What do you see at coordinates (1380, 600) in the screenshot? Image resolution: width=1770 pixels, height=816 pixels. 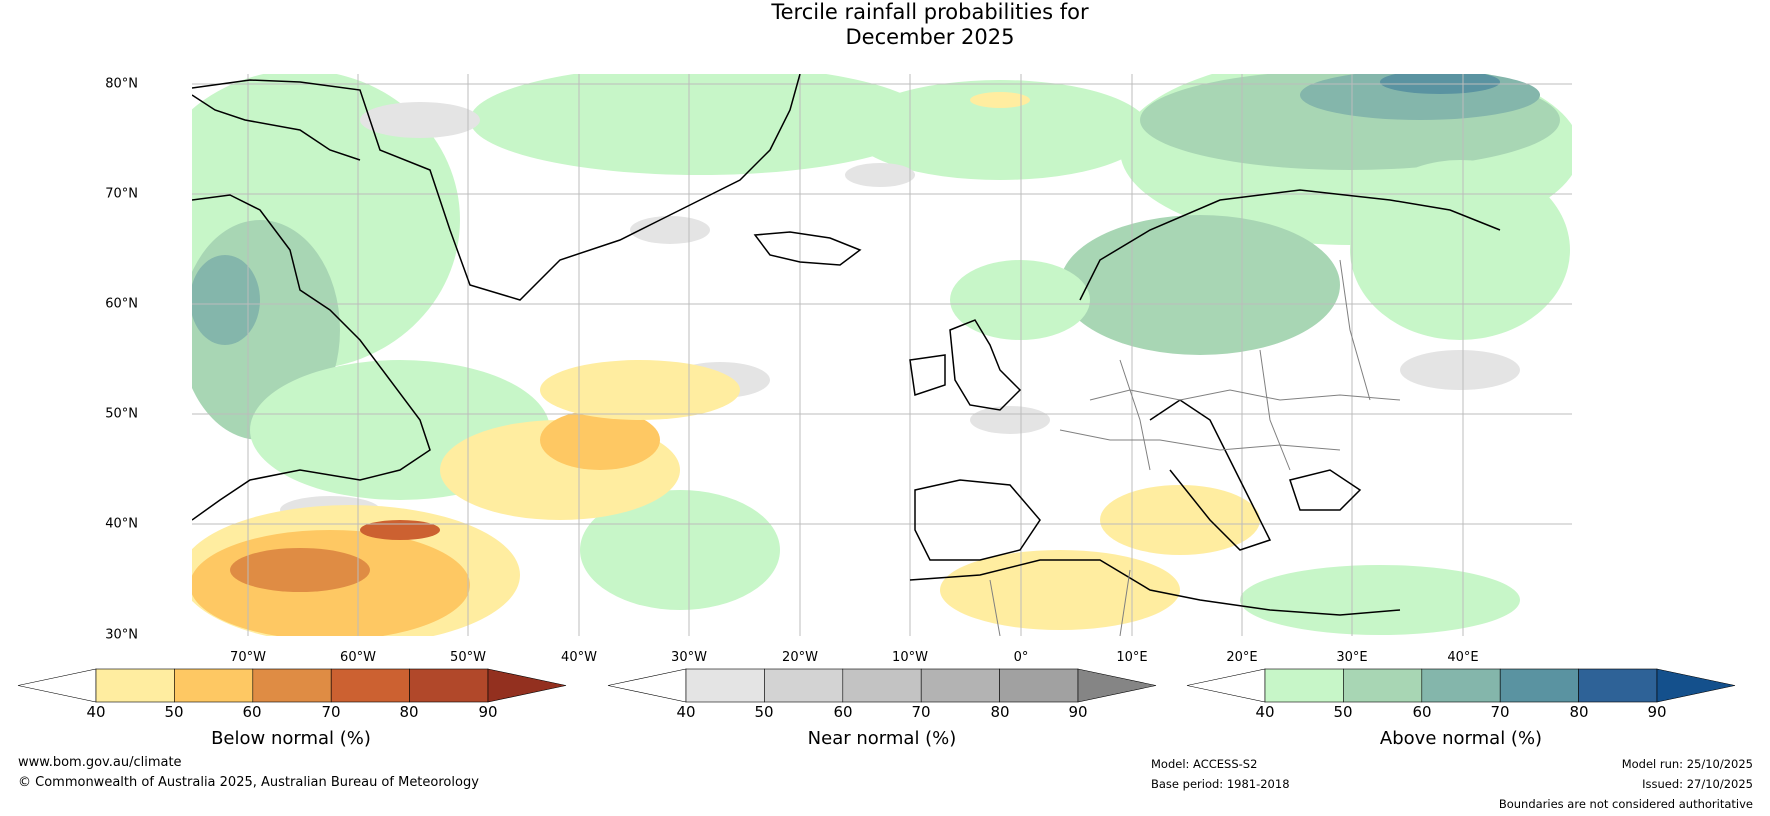 I see `region-levant-above` at bounding box center [1380, 600].